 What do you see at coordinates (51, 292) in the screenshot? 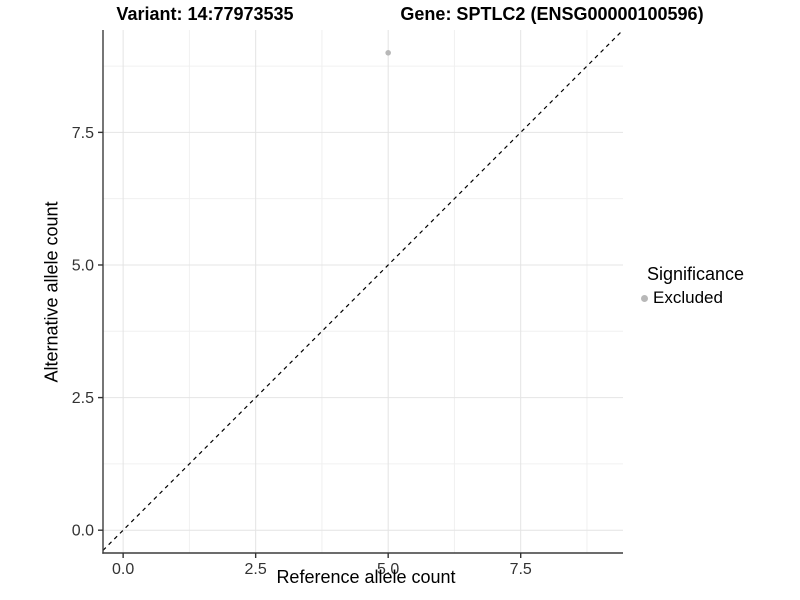
I see `y-axis-title: Alternative allele count` at bounding box center [51, 292].